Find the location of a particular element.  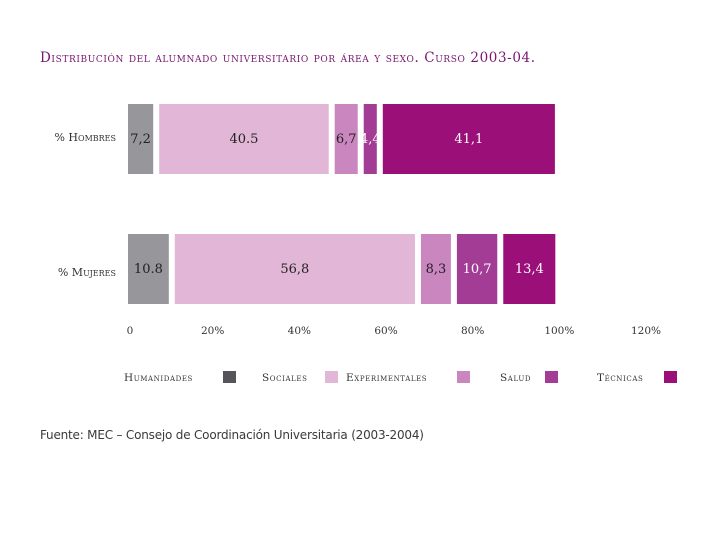

data-label-humanidades-1: 10.8 is located at coordinates (148, 269).